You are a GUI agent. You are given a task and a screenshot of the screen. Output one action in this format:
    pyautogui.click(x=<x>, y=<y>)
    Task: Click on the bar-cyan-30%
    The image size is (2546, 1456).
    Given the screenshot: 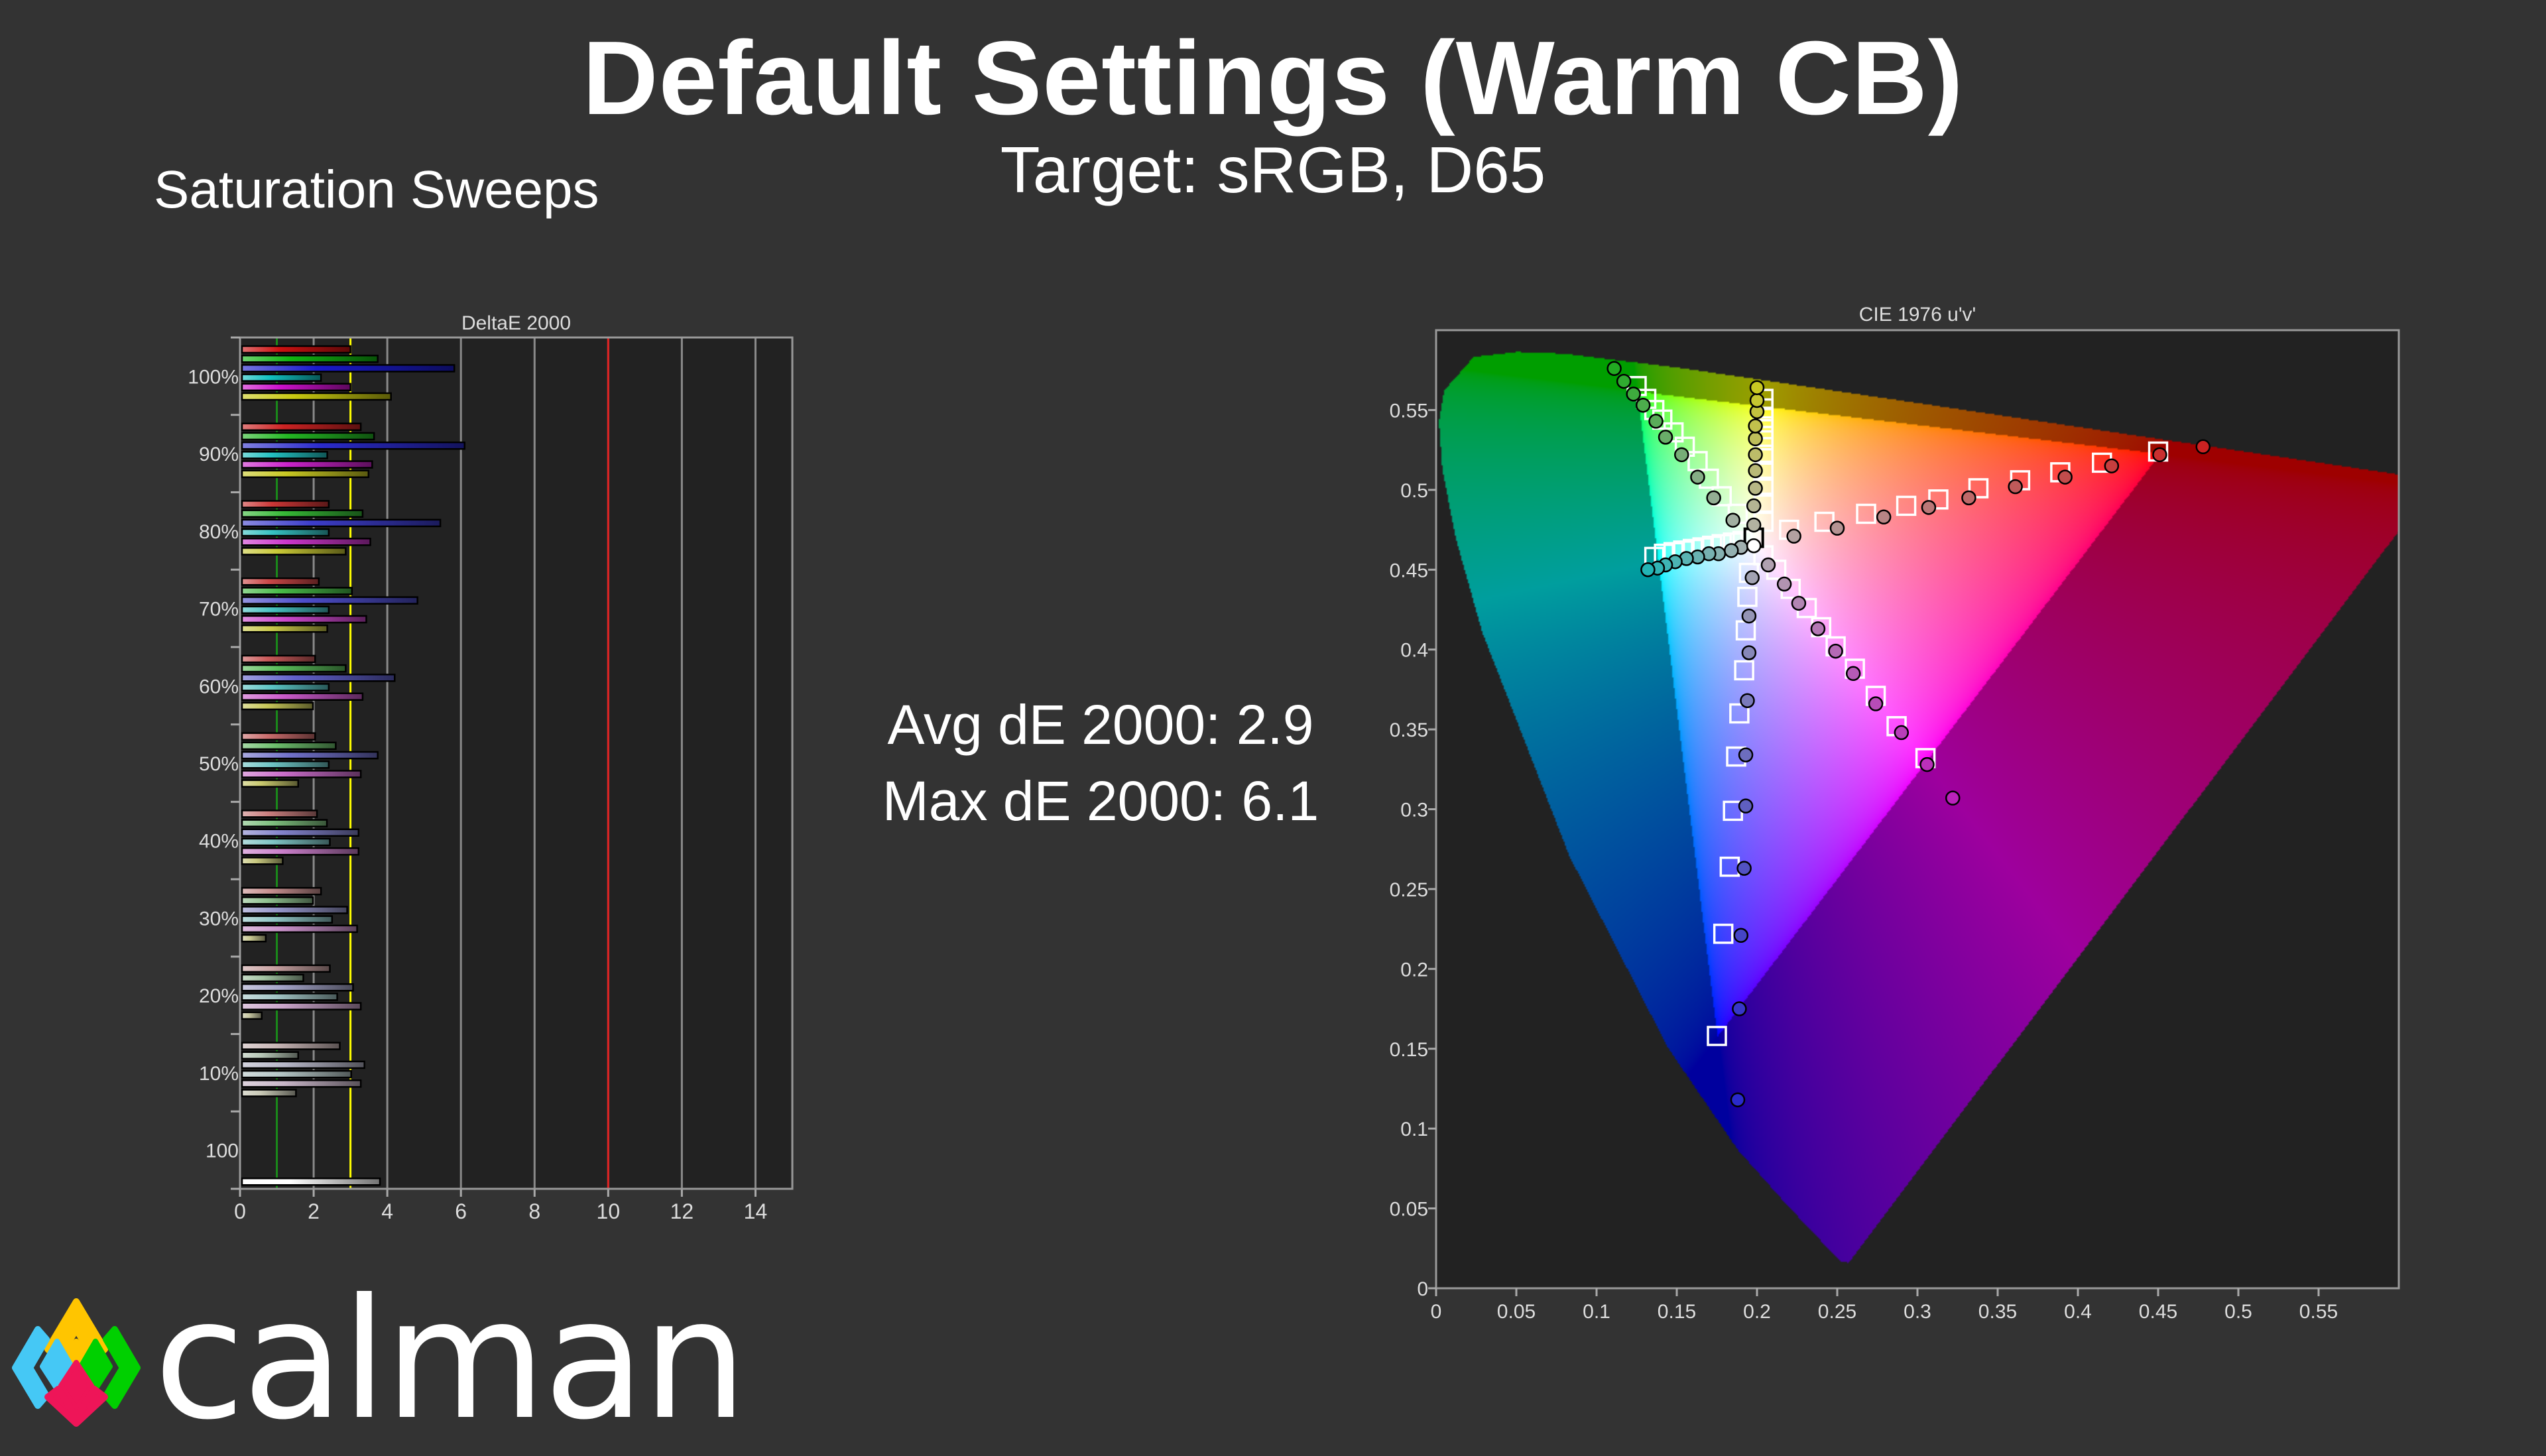 What is the action you would take?
    pyautogui.click(x=287, y=919)
    